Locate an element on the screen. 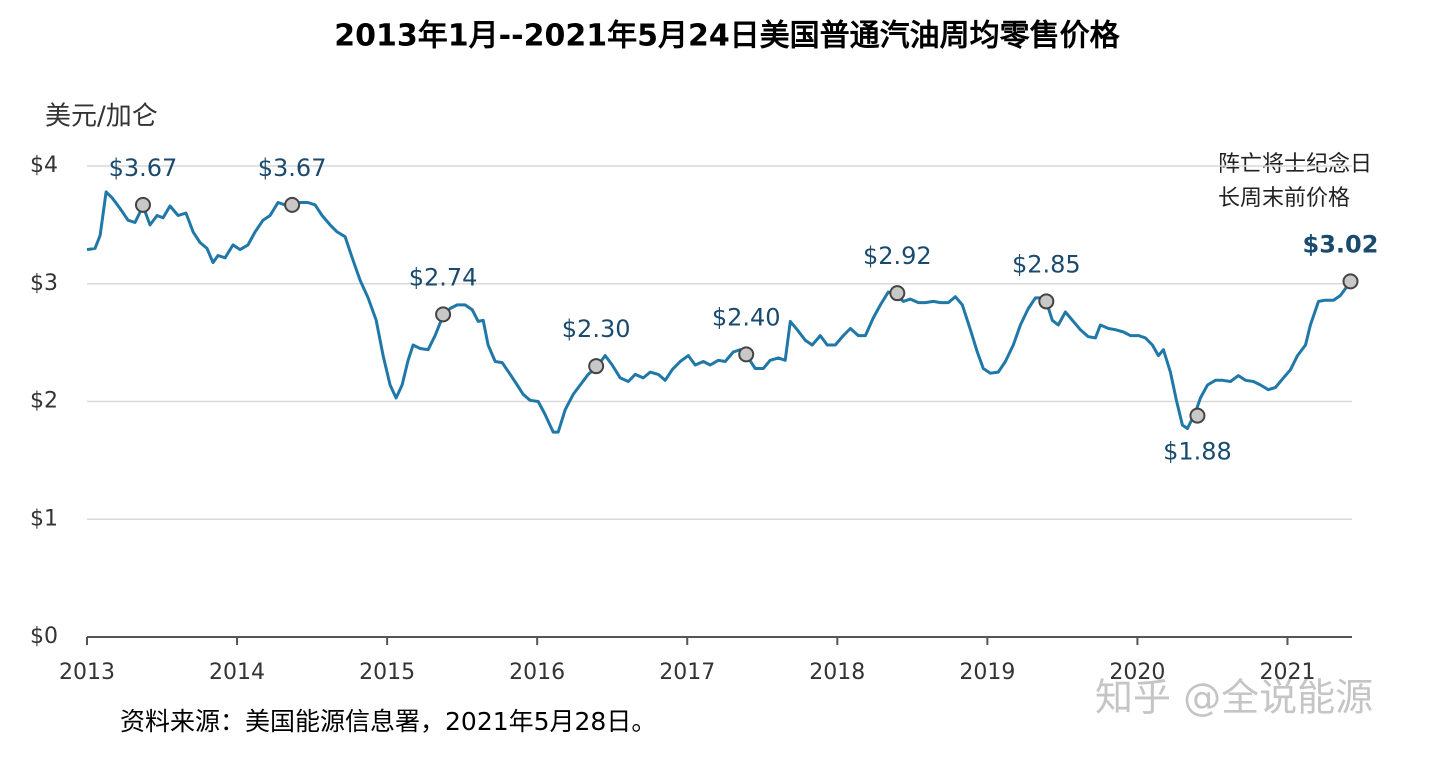 The height and width of the screenshot is (759, 1440). annotation-line: 长周末前价格 is located at coordinates (1284, 198).